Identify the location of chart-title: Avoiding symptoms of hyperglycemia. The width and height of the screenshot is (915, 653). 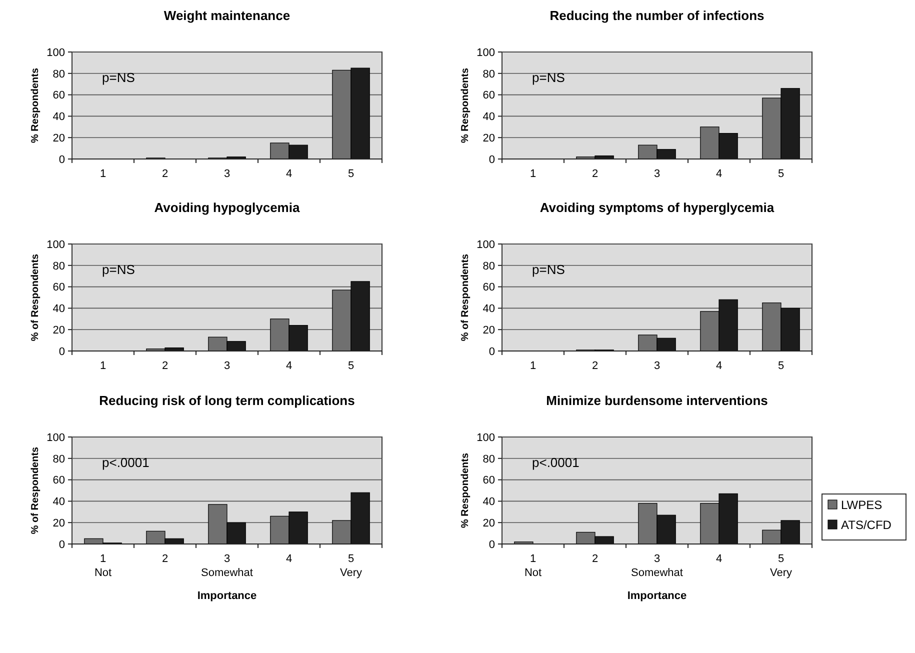
(657, 207).